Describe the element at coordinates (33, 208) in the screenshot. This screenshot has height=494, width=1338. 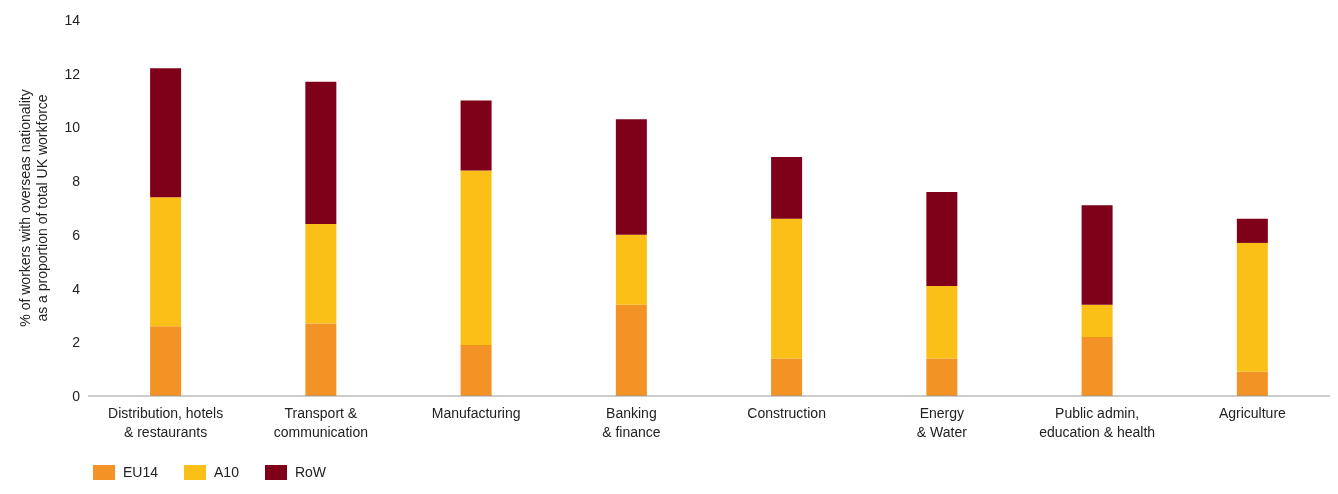
I see `y-axis-title: % of workers with overseas nationality as a proportion of total UK workforce` at that location.